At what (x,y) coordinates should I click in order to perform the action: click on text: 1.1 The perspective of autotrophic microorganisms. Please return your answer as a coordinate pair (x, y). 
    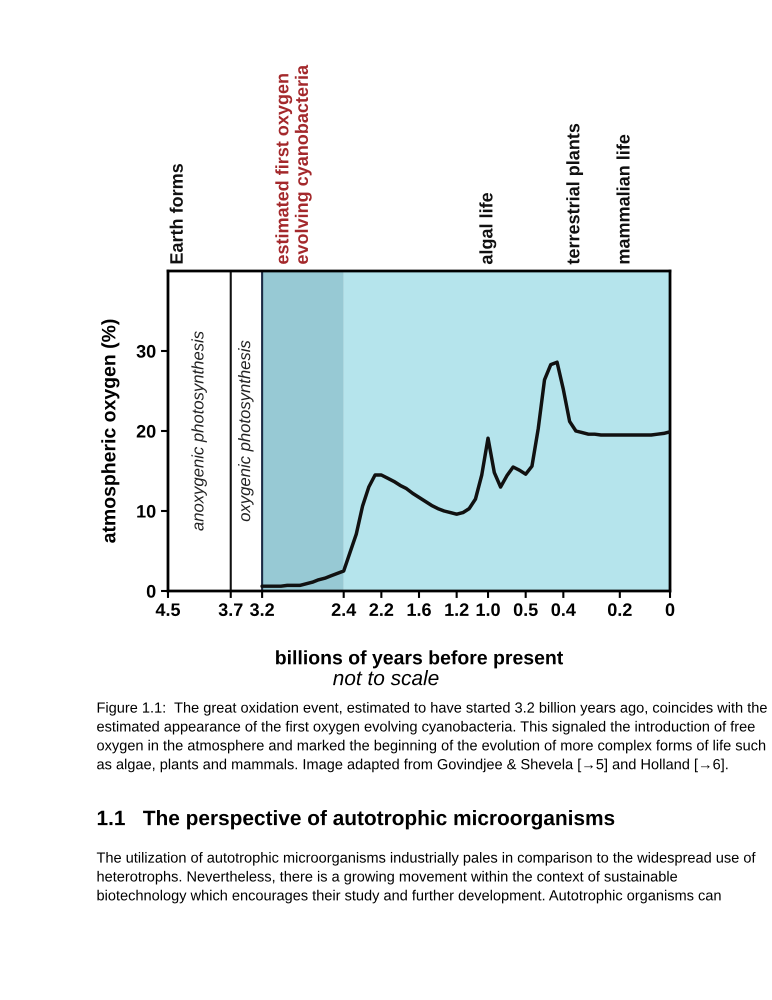
    Looking at the image, I should click on (356, 820).